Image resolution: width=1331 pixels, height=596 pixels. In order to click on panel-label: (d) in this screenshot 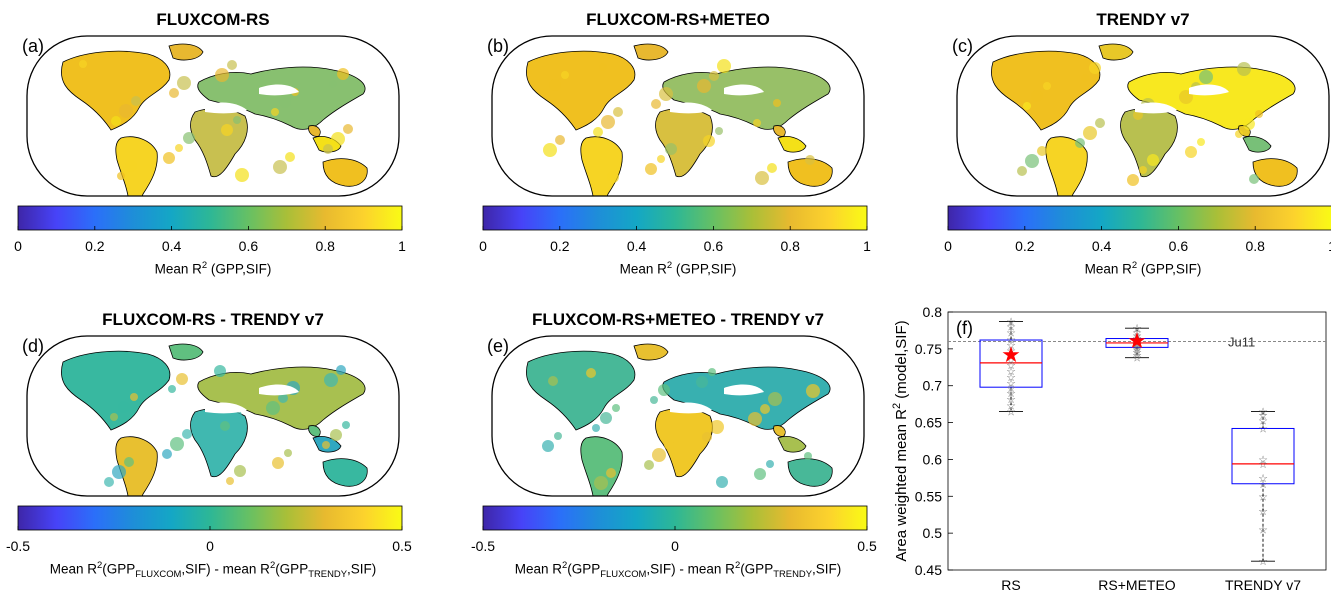, I will do `click(33, 346)`.